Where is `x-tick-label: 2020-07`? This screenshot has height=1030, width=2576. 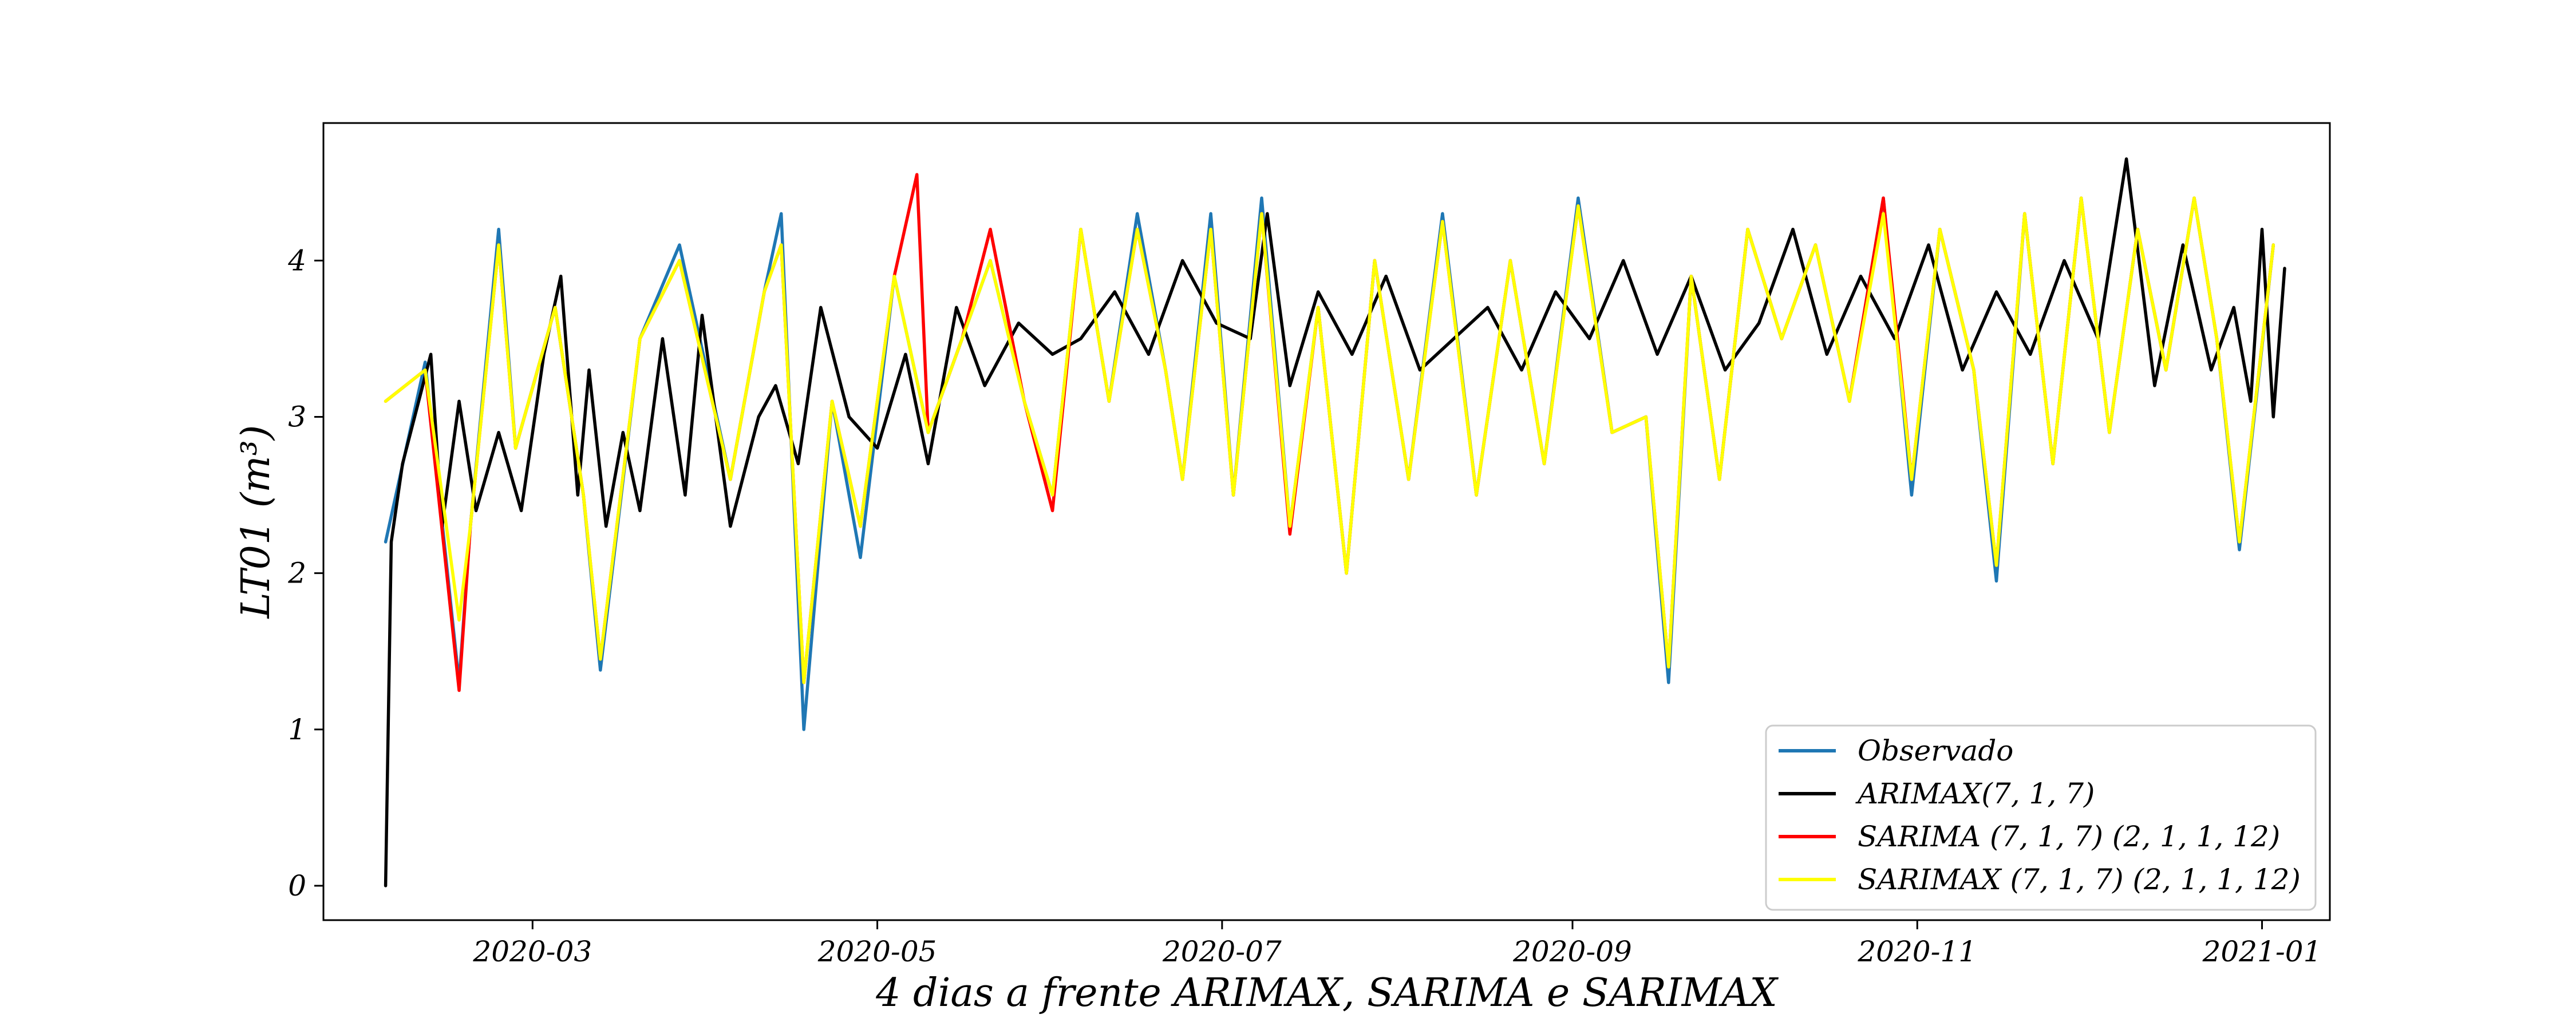 x-tick-label: 2020-07 is located at coordinates (1222, 951).